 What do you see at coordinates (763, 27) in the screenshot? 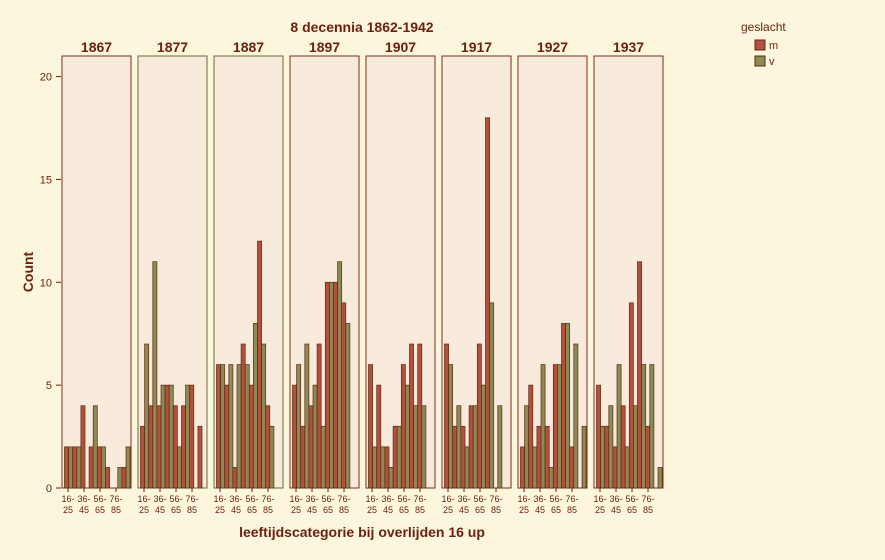
I see `legend-title: geslacht` at bounding box center [763, 27].